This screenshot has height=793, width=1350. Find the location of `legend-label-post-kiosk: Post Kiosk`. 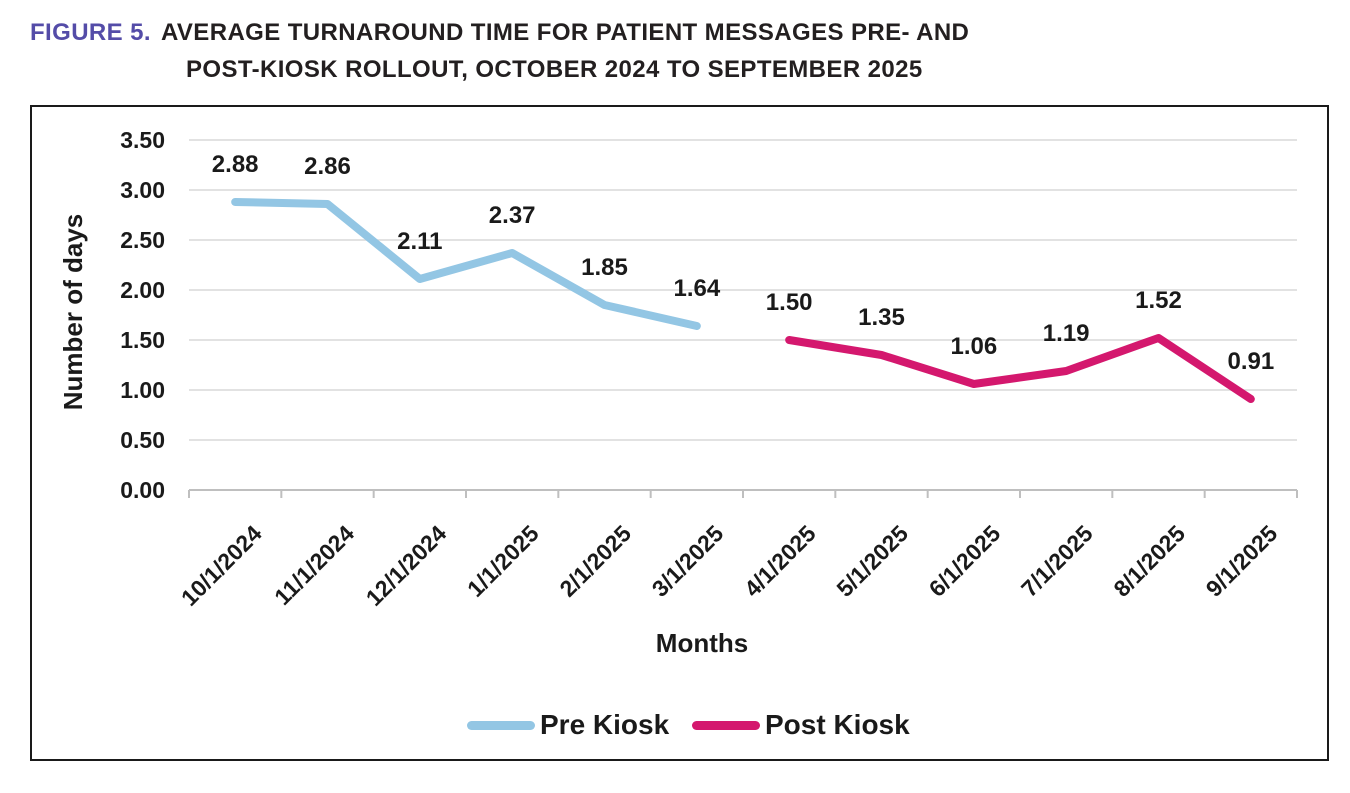

legend-label-post-kiosk: Post Kiosk is located at coordinates (837, 724).